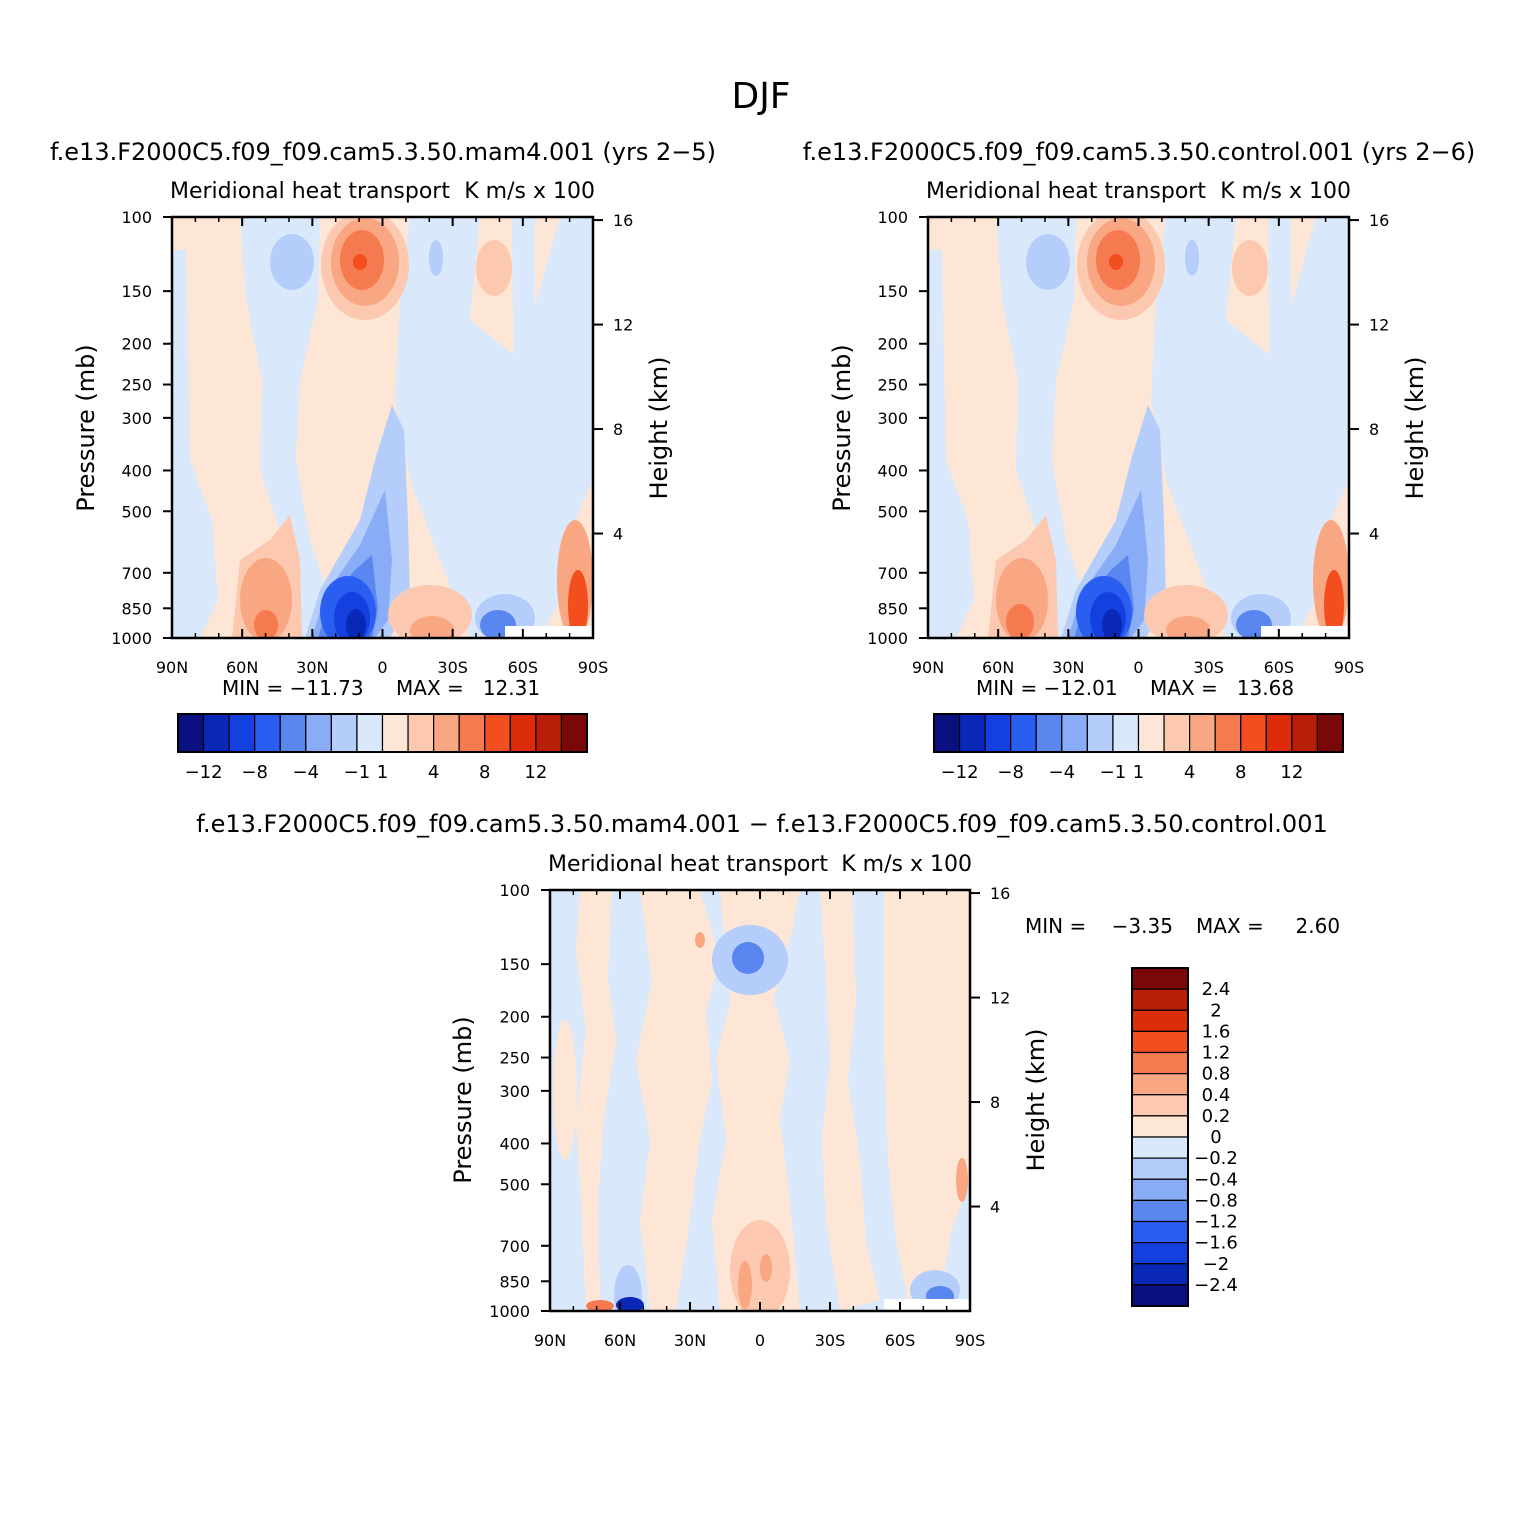  What do you see at coordinates (927, 1305) in the screenshot?
I see `panel-3-missing-data` at bounding box center [927, 1305].